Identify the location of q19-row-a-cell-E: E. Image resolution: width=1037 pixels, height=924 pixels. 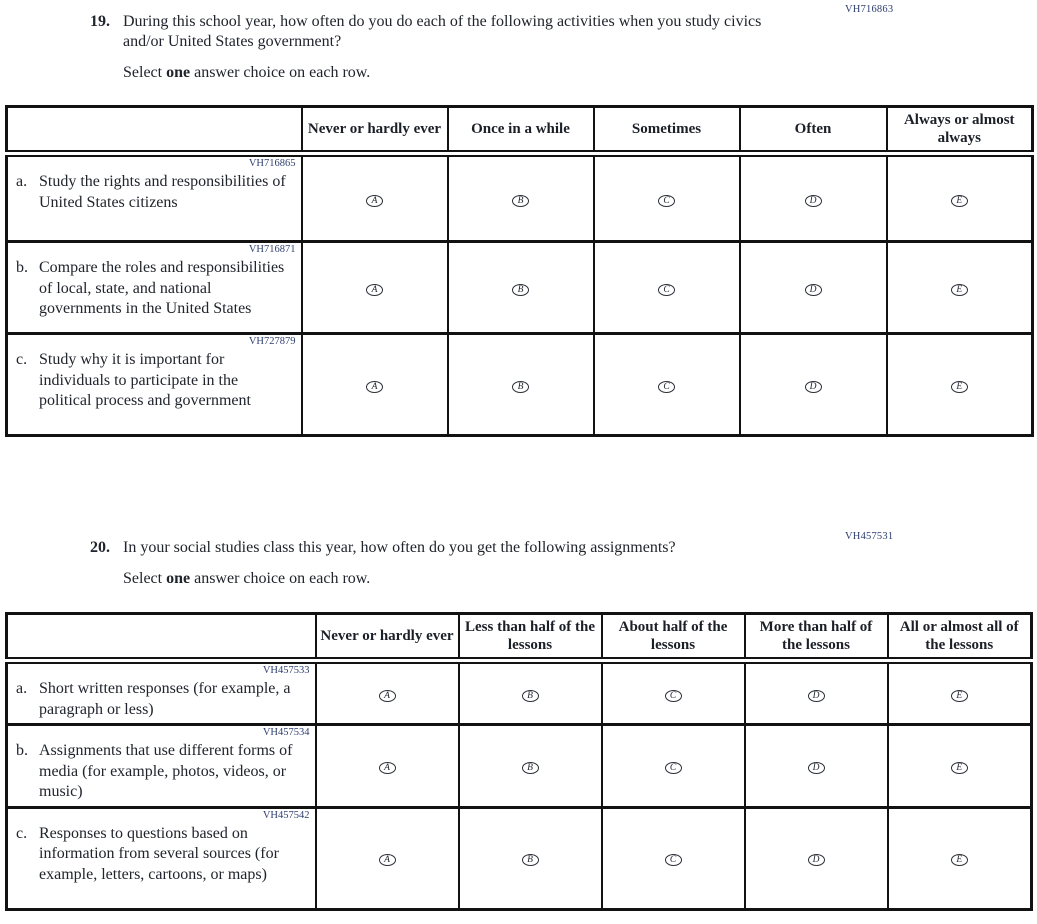
(959, 197).